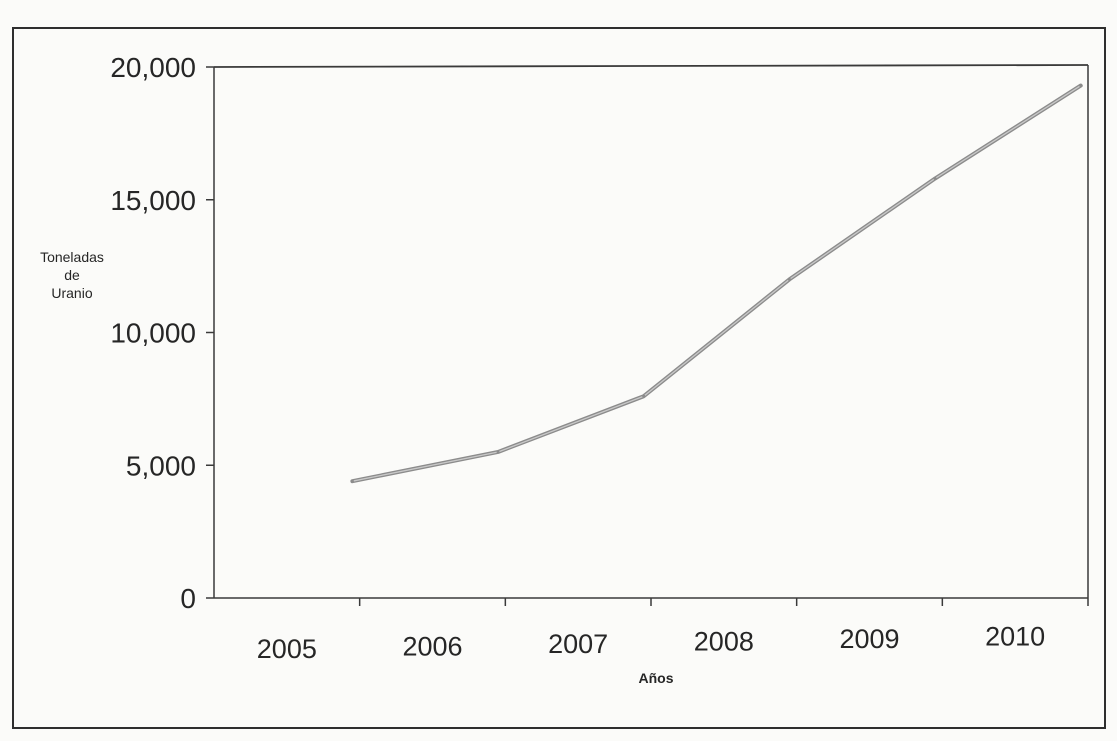  What do you see at coordinates (161, 465) in the screenshot?
I see `y-tick-label: 5,000` at bounding box center [161, 465].